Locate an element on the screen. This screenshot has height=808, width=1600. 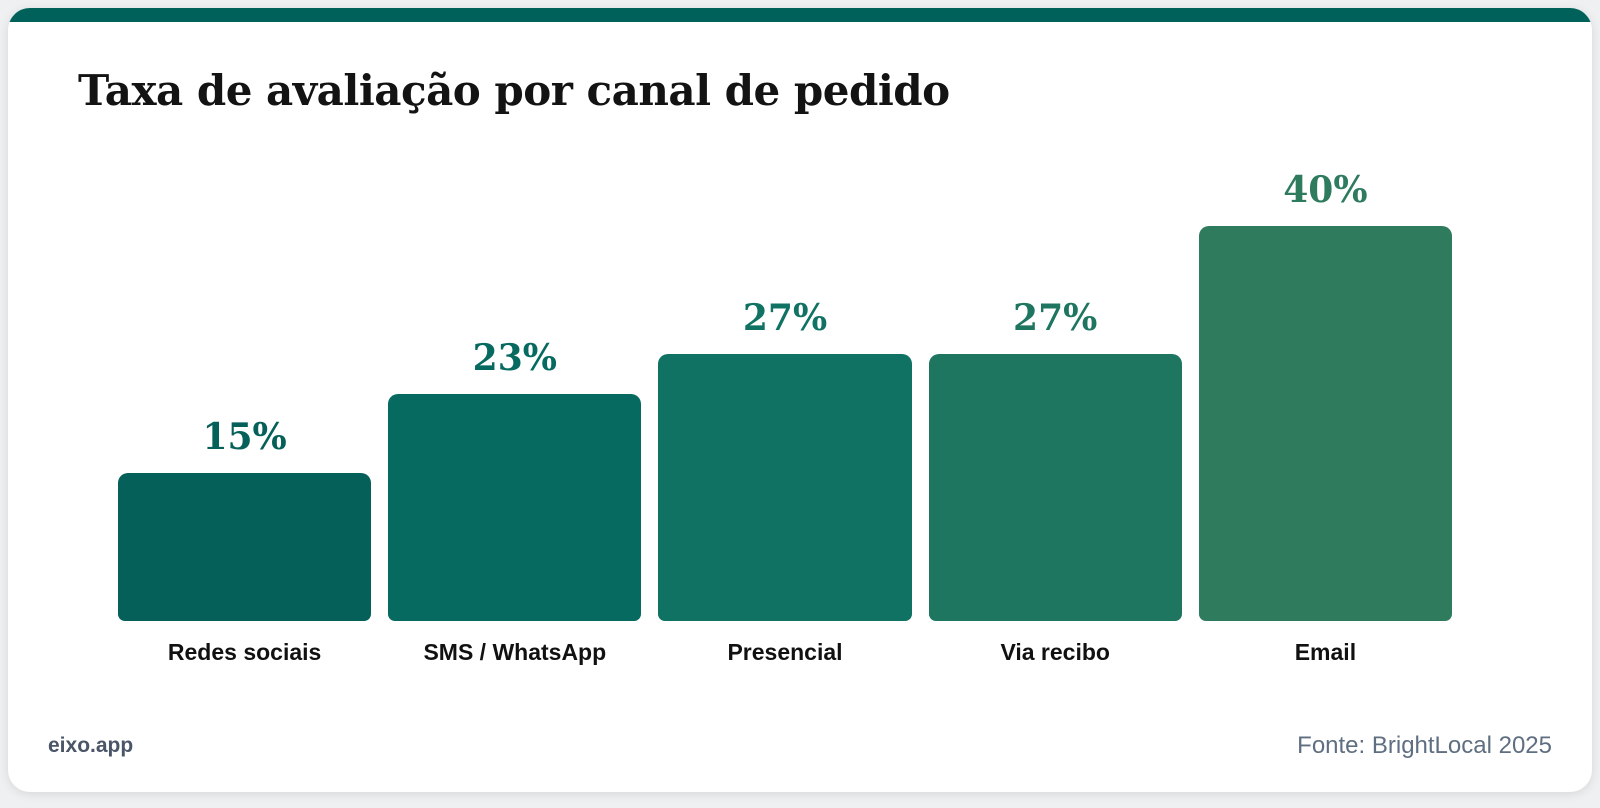
bar-via-recibo is located at coordinates (1055, 487).